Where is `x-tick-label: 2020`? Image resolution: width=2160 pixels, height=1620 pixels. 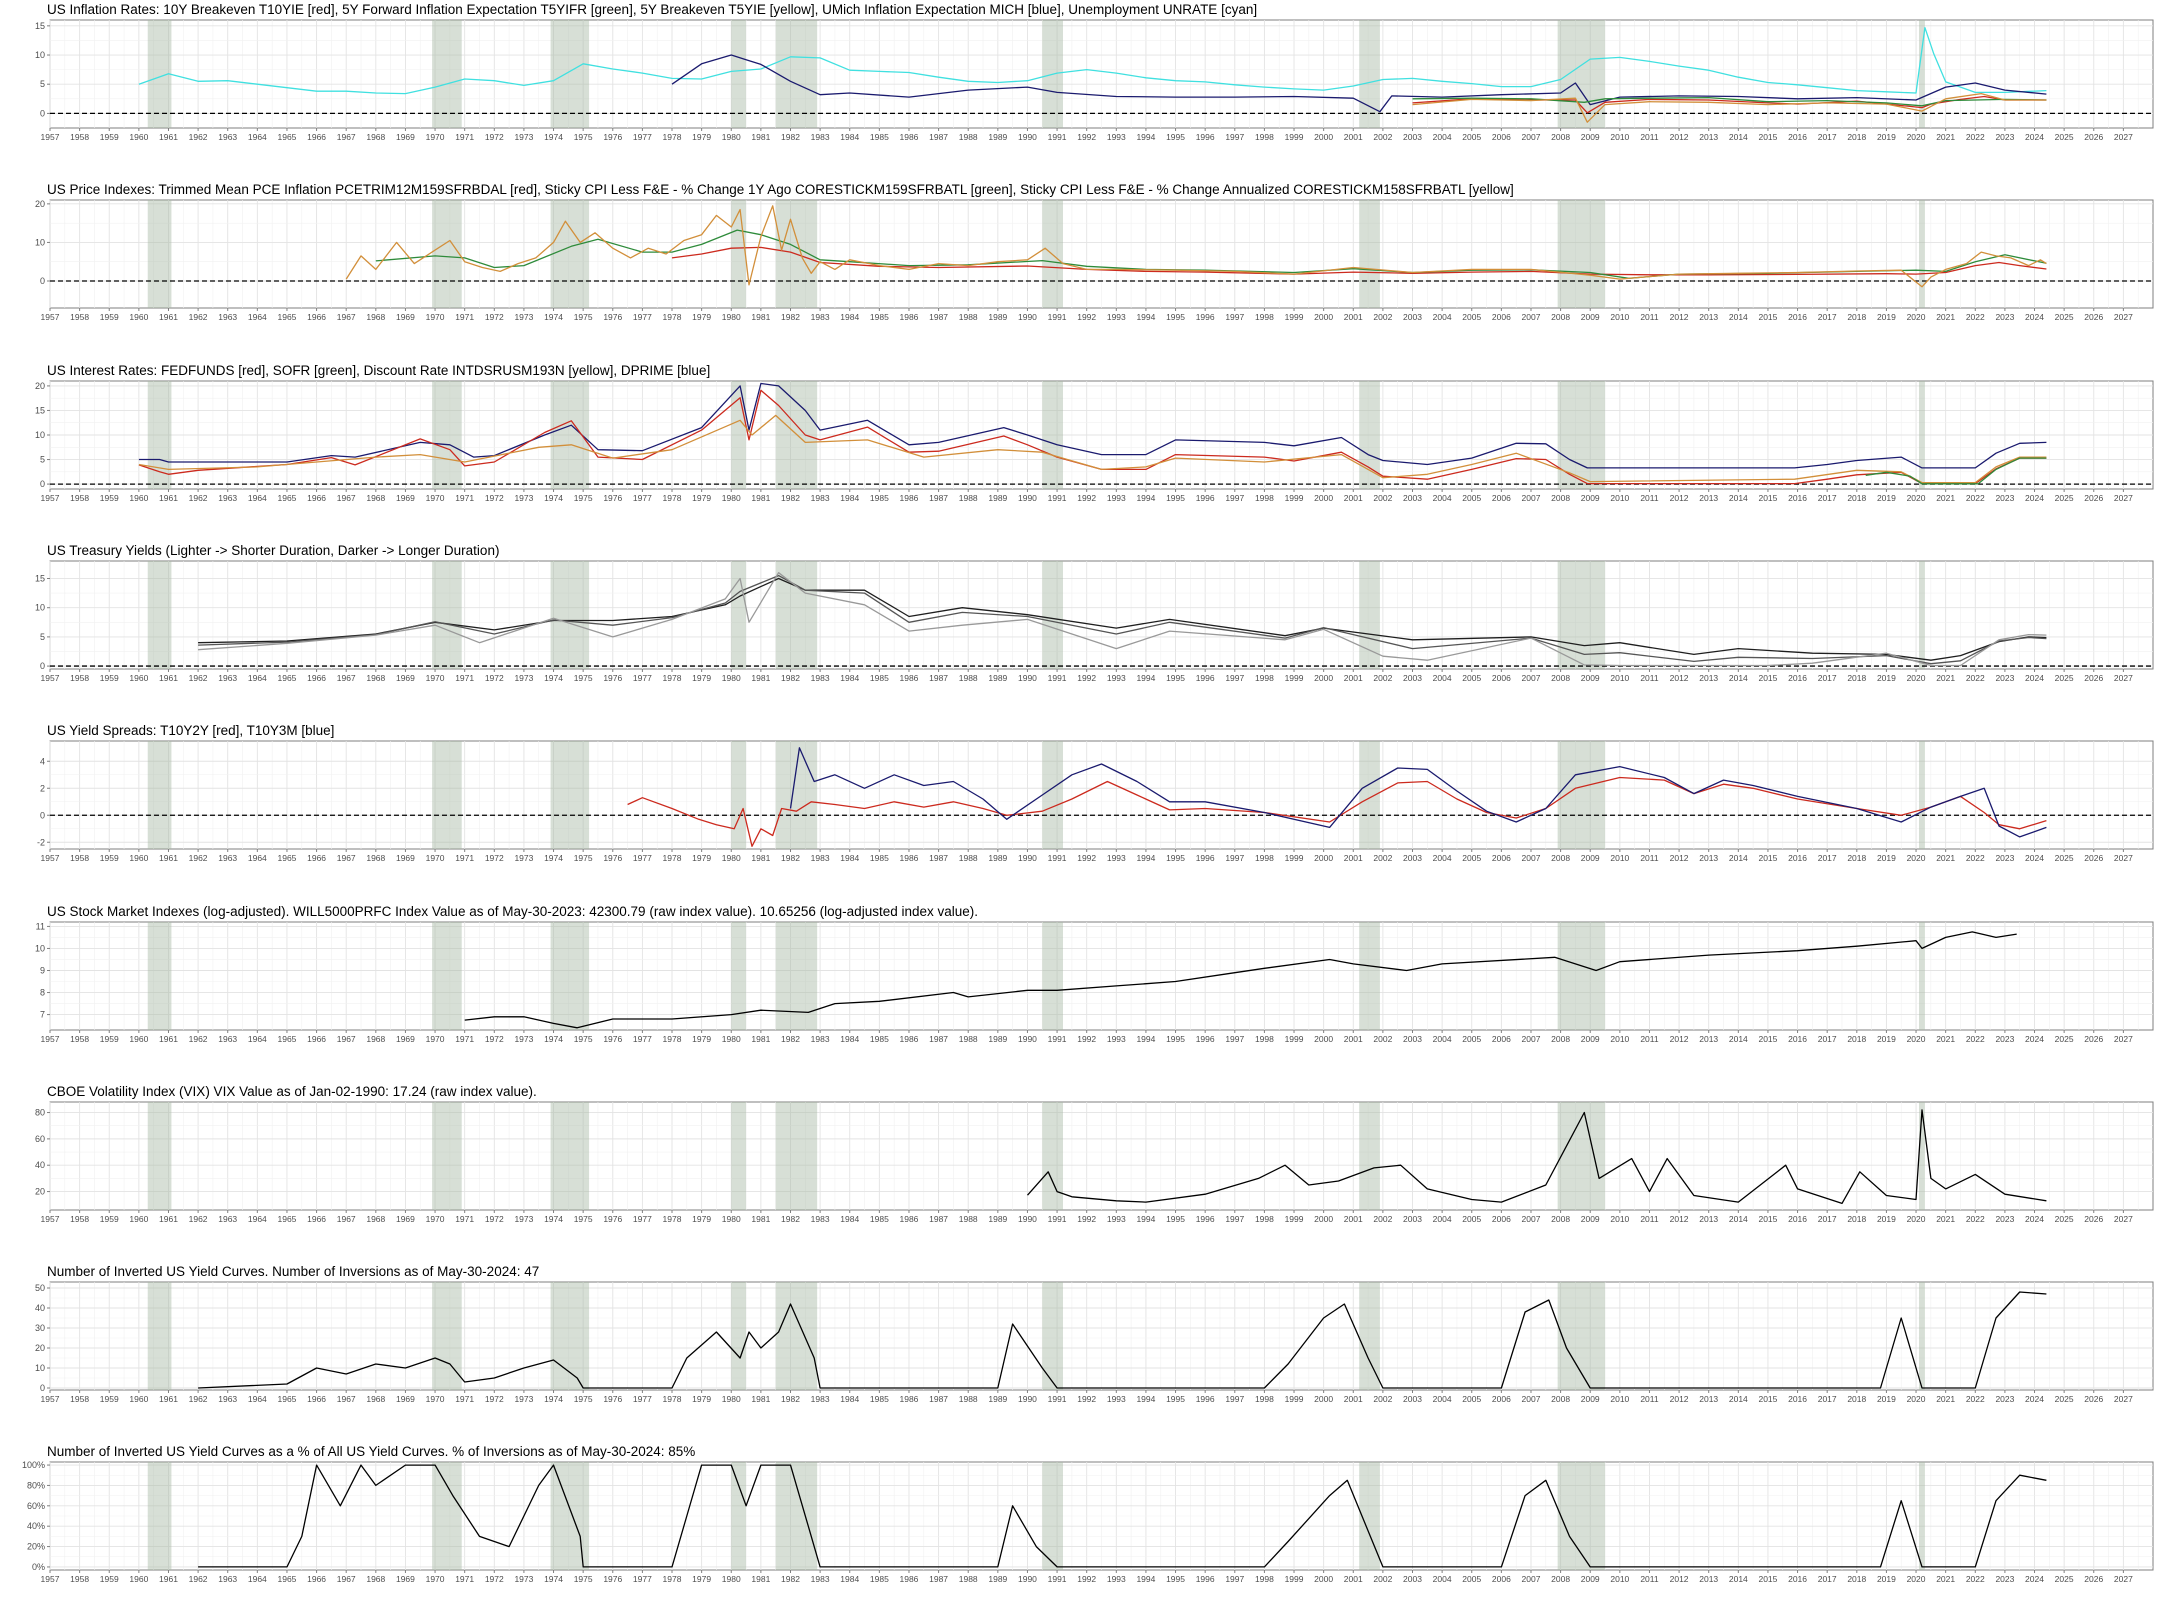
x-tick-label: 2020 is located at coordinates (1916, 1039).